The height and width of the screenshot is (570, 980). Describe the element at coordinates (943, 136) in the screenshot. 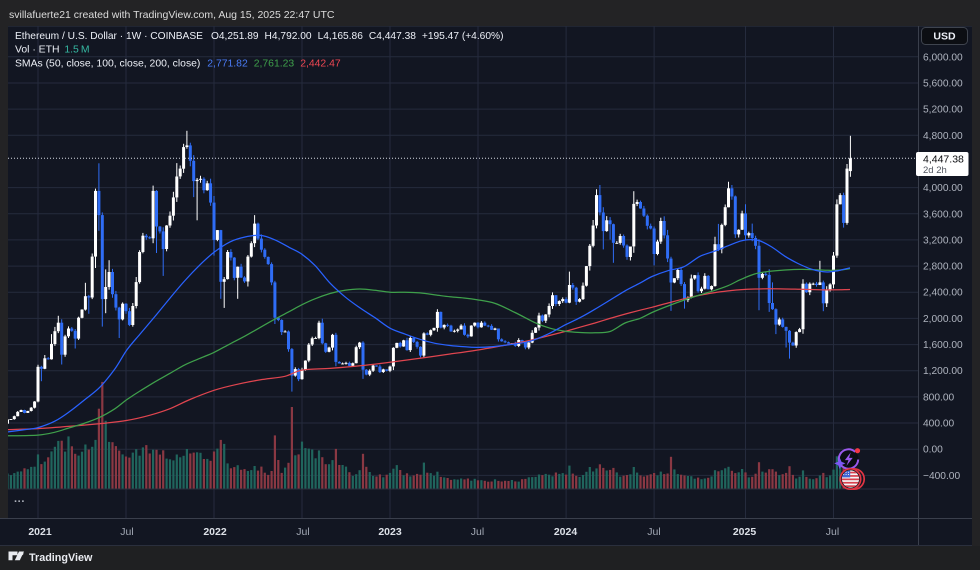

I see `svg-text: 4,800.00` at that location.